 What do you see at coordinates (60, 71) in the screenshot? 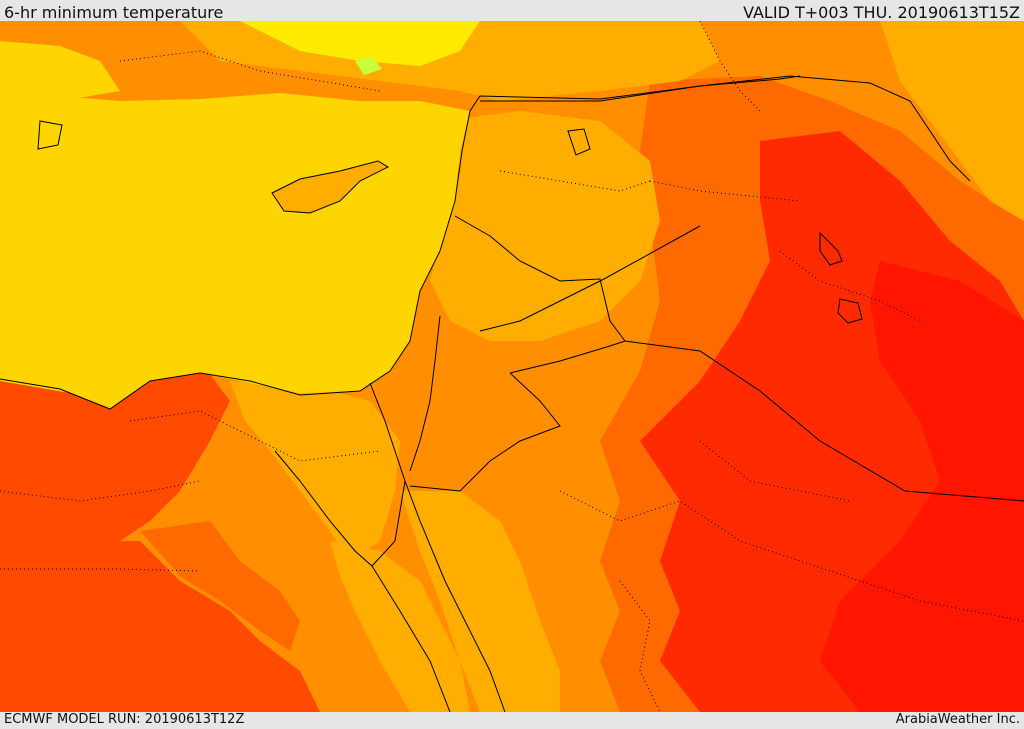
I see `field-aegean` at bounding box center [60, 71].